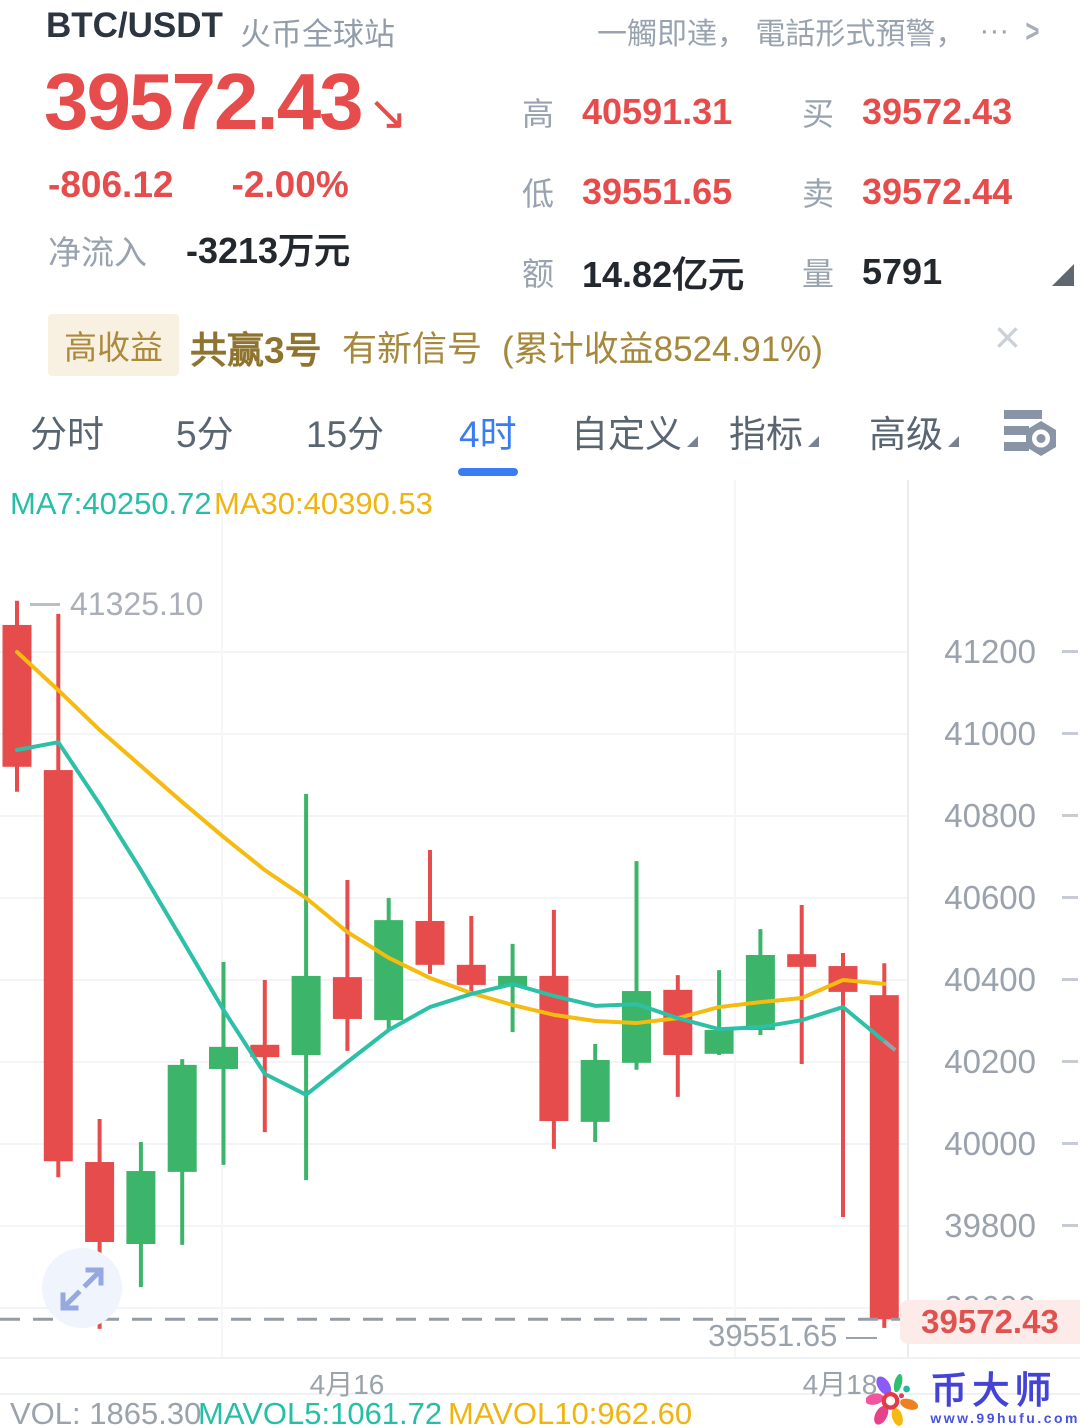 This screenshot has height=1428, width=1080. Describe the element at coordinates (412, 349) in the screenshot. I see `signal-new-text: 有新信号` at that location.